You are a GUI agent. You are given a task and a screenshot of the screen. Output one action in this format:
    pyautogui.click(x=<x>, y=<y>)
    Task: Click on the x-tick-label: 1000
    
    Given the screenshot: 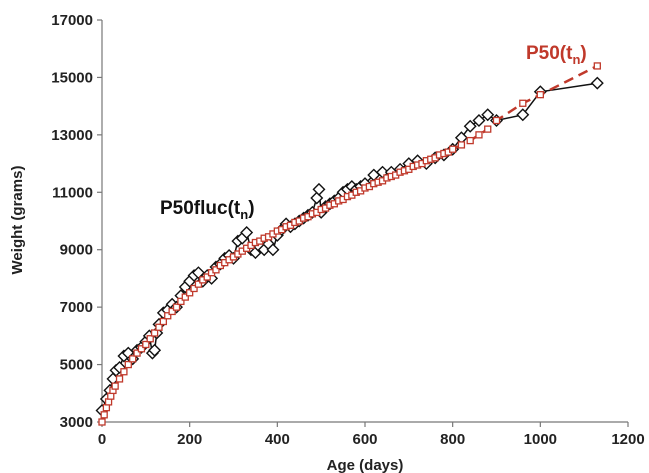 What is the action you would take?
    pyautogui.click(x=540, y=439)
    